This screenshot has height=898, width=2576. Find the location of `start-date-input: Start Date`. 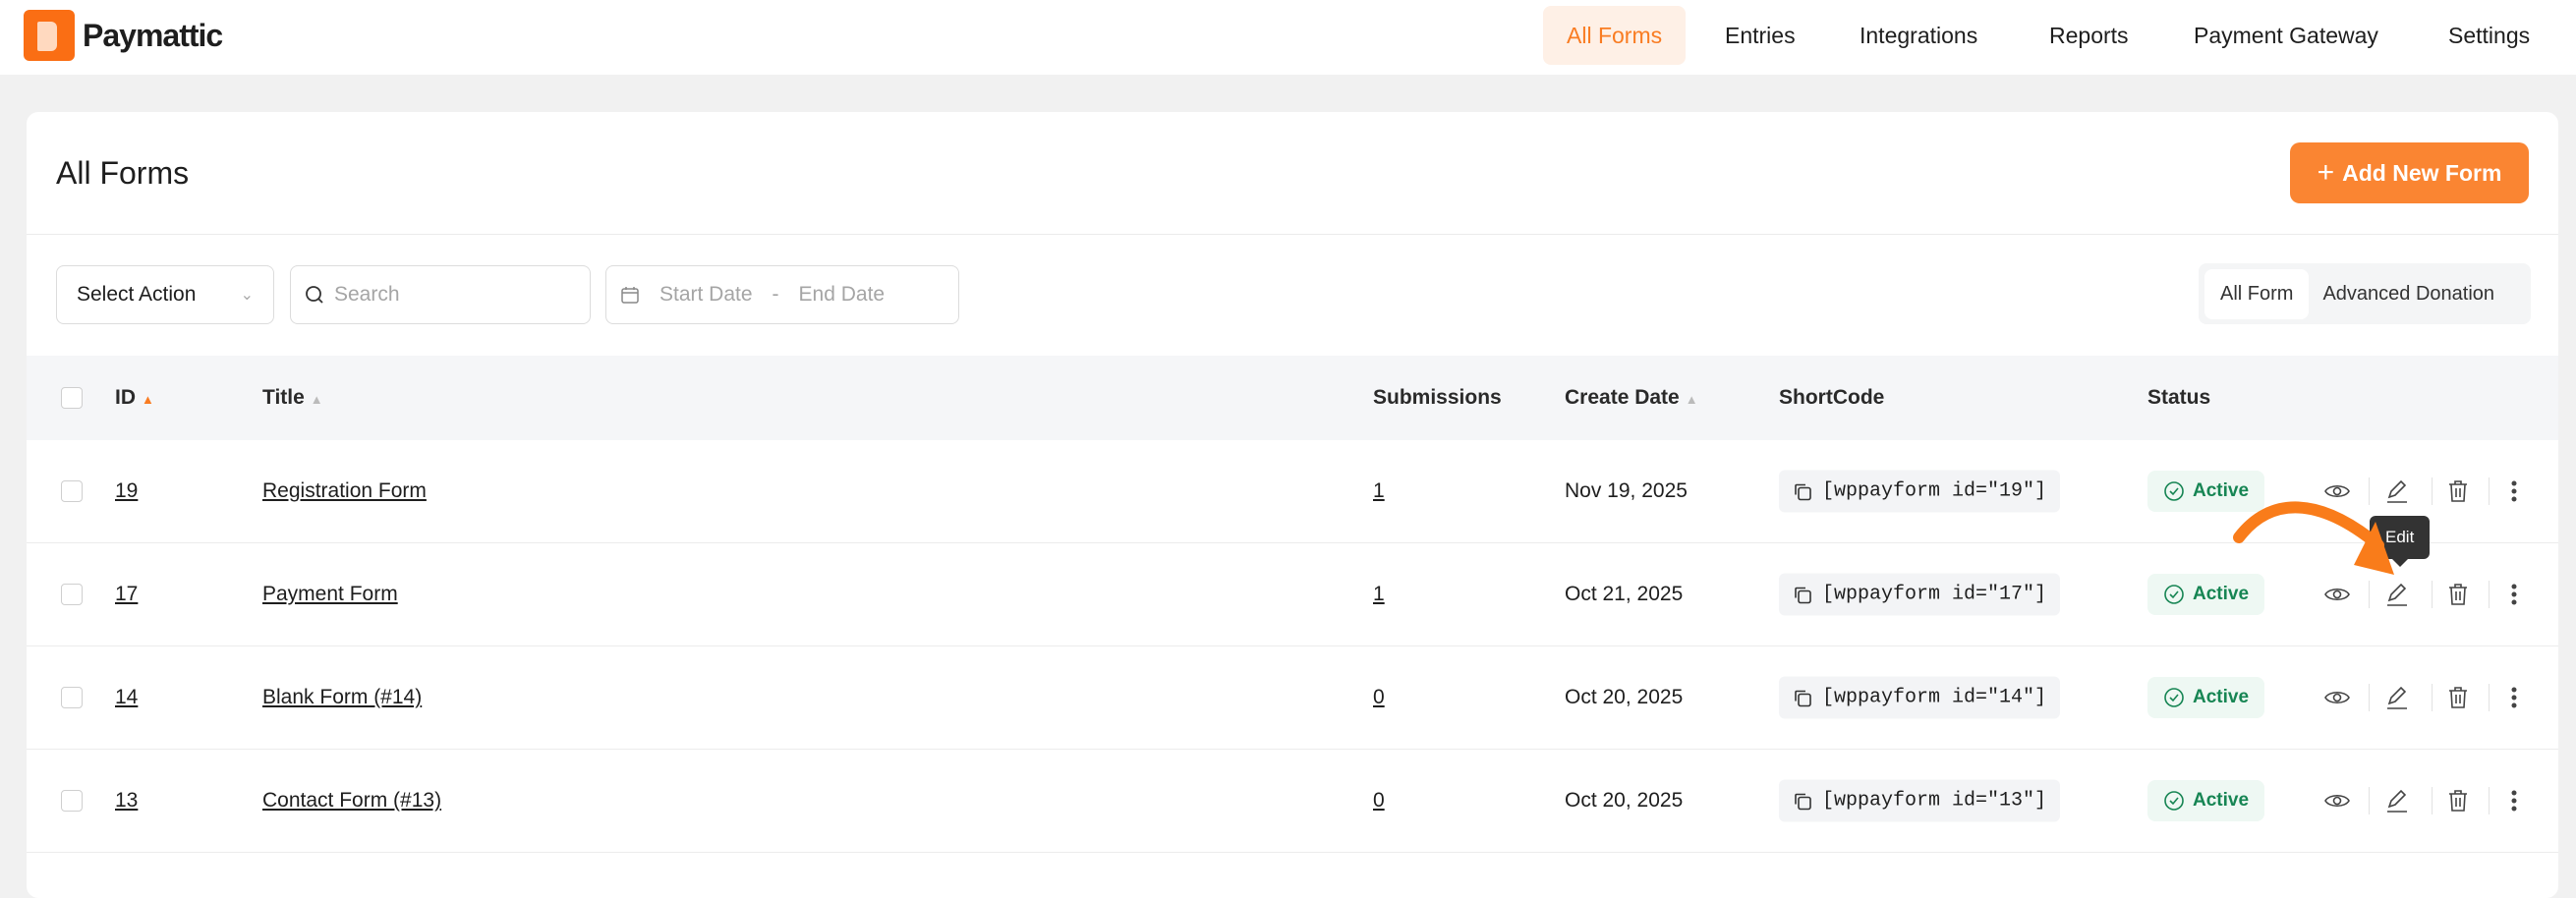

start-date-input: Start Date is located at coordinates (706, 294).